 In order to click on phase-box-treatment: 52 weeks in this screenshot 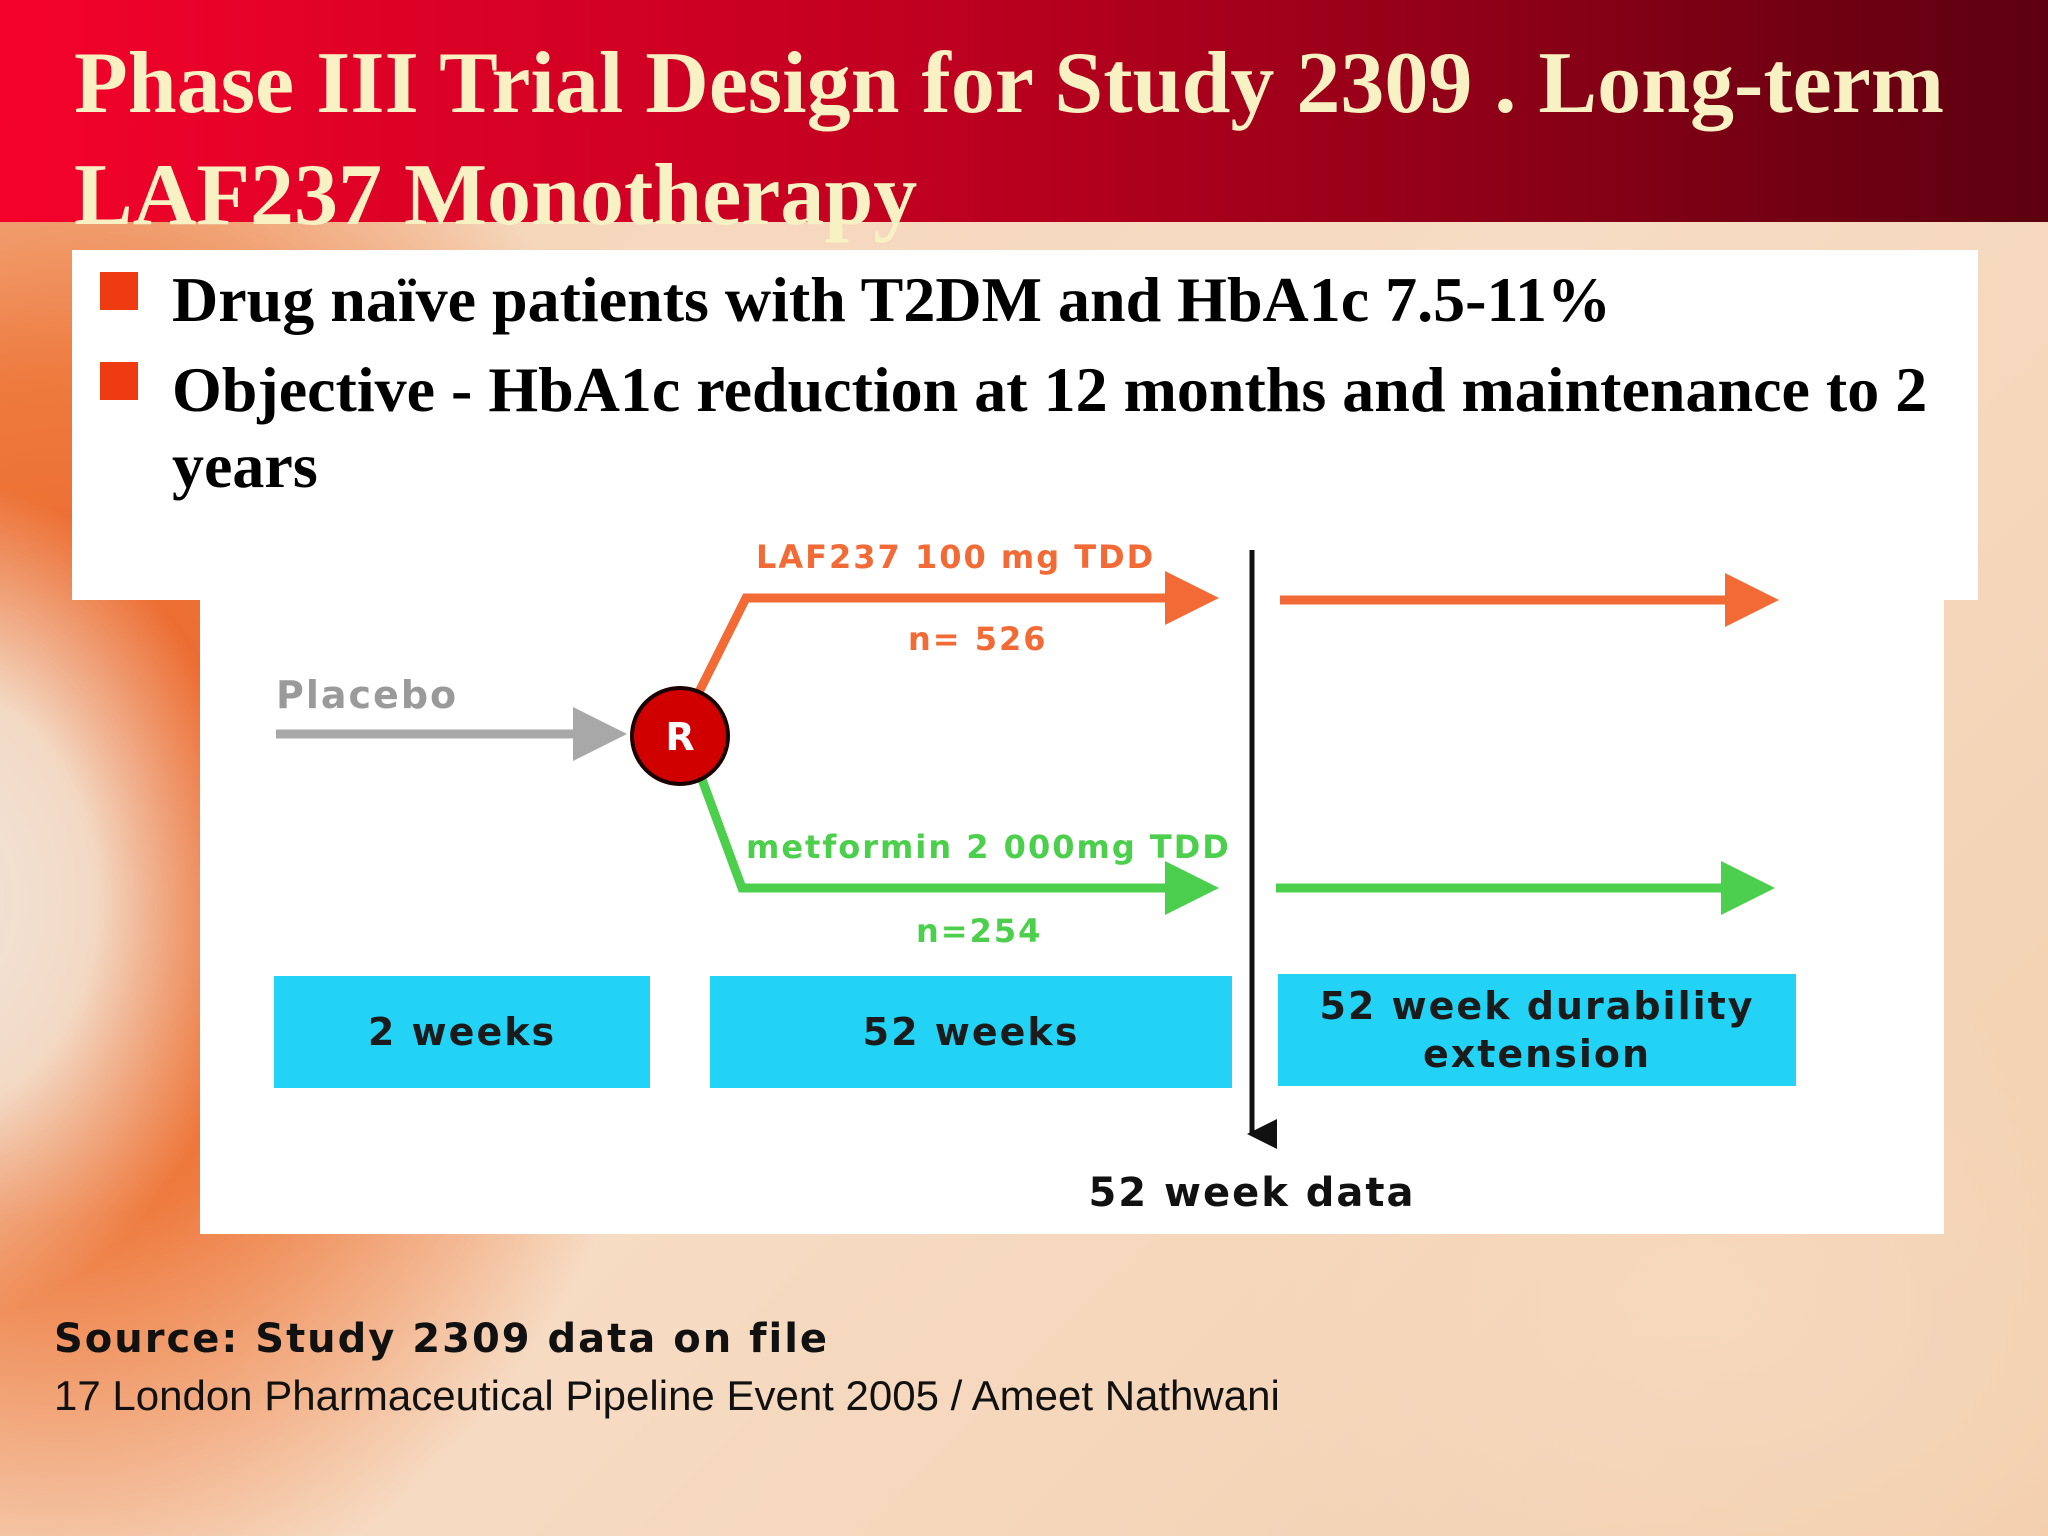, I will do `click(971, 1032)`.